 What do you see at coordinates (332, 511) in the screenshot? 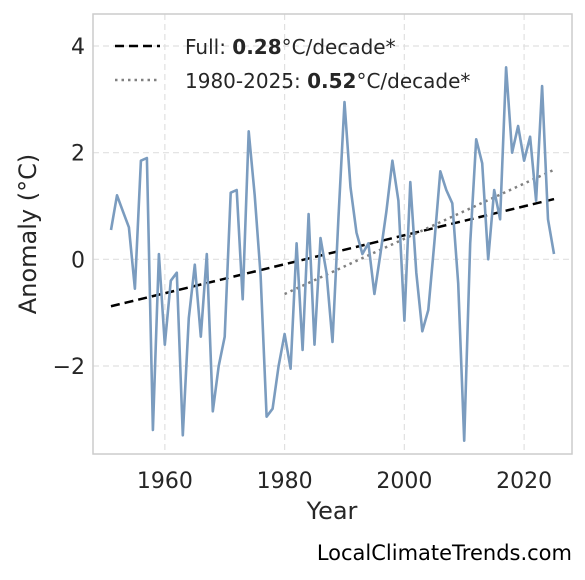
I see `x-axis-label: Year` at bounding box center [332, 511].